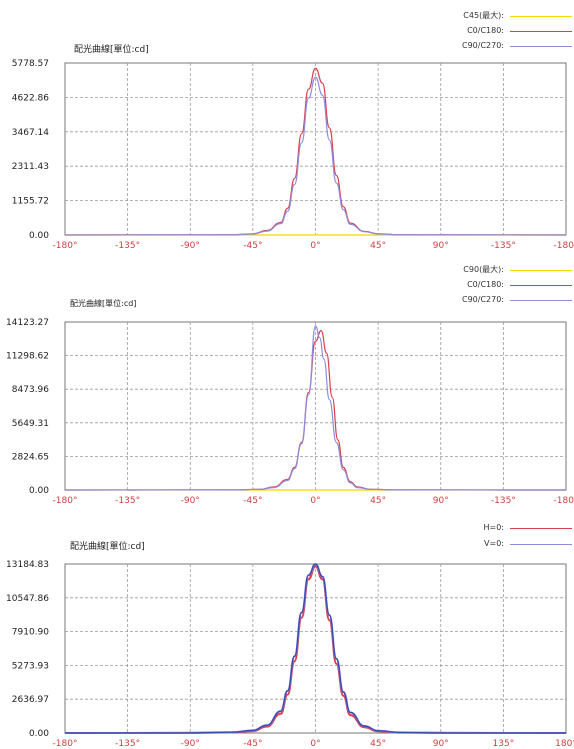 The width and height of the screenshot is (574, 749). I want to click on y-tick-label: 8473.96, so click(30, 390).